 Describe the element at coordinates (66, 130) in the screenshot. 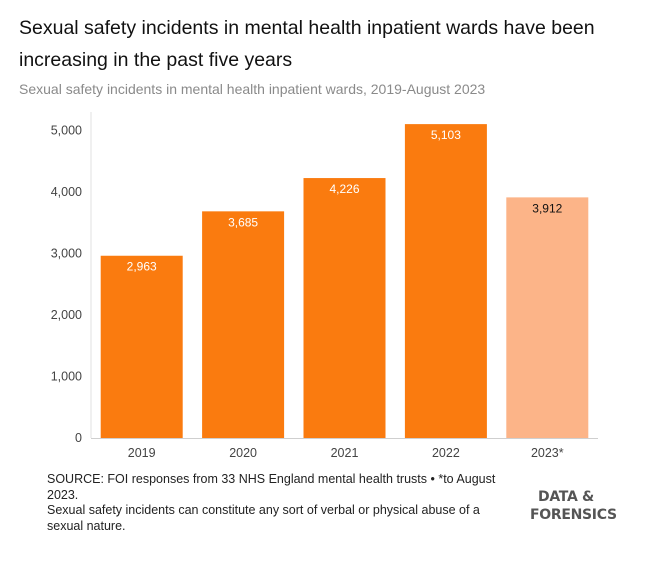

I see `y-tick-label: 5,000` at that location.